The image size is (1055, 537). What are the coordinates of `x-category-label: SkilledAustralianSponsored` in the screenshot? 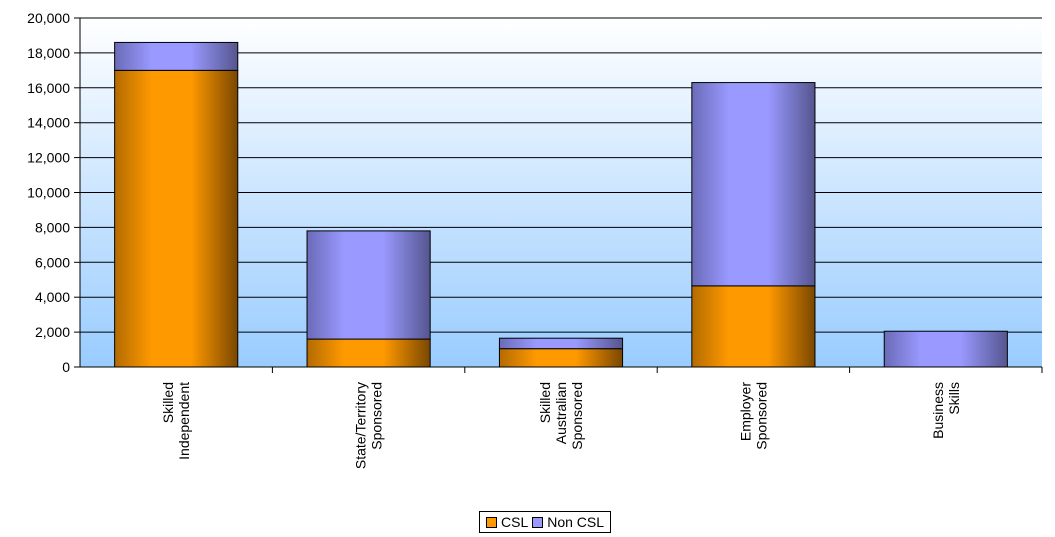 It's located at (561, 416).